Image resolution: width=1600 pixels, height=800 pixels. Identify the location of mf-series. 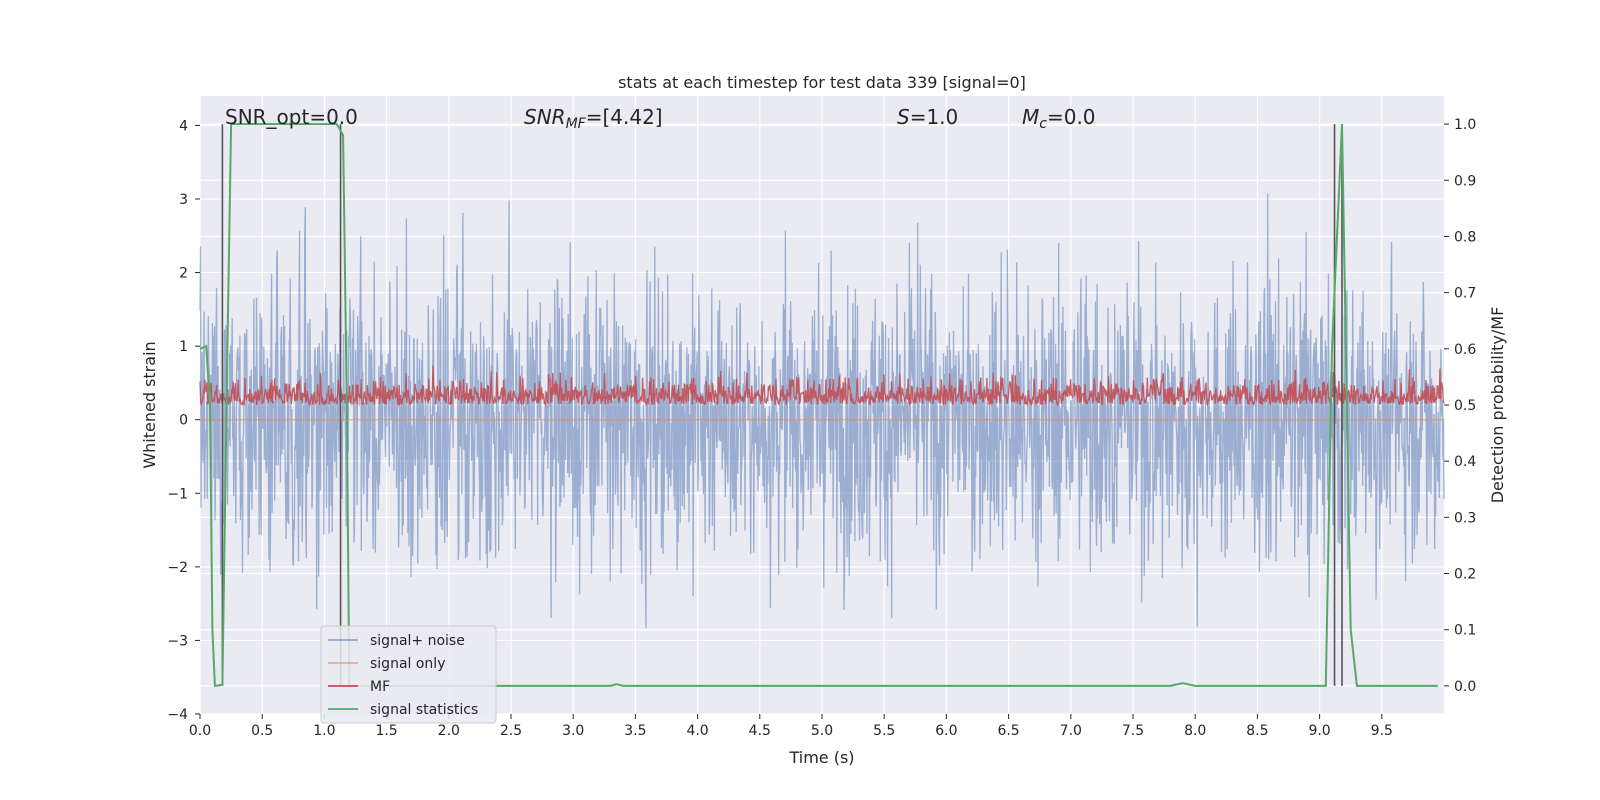
(822, 386).